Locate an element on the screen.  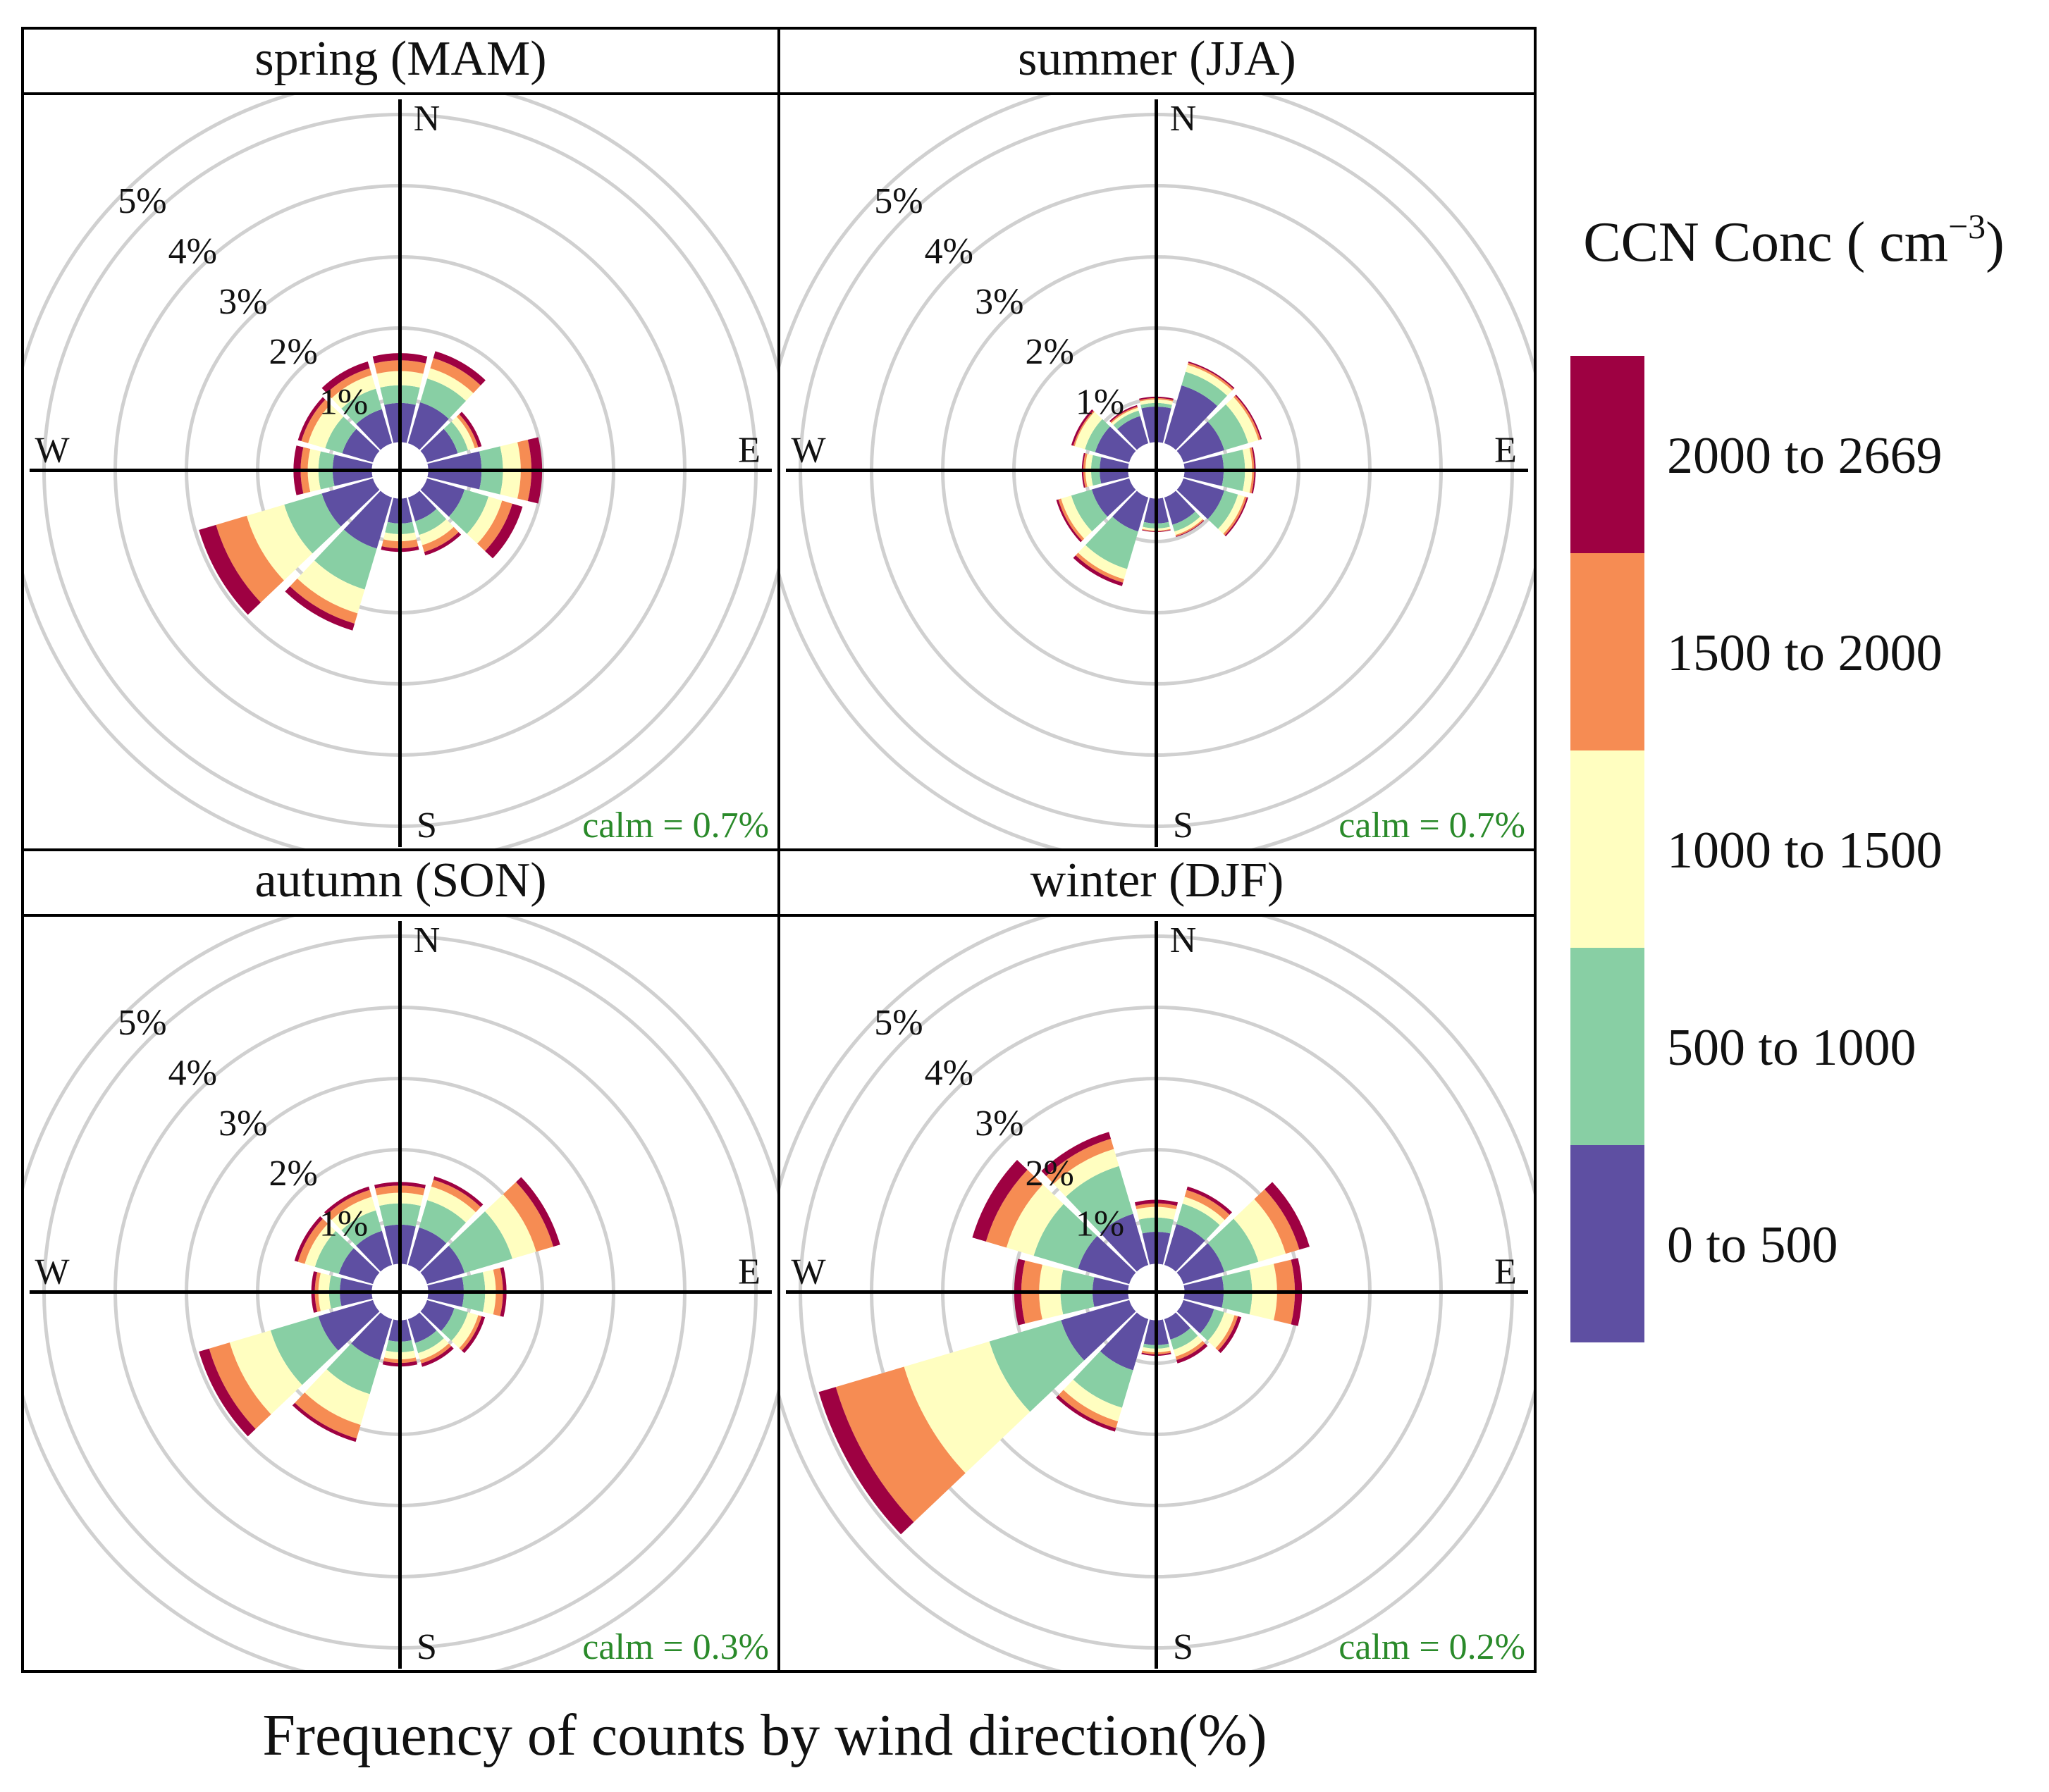
compass-label: E is located at coordinates (749, 451).